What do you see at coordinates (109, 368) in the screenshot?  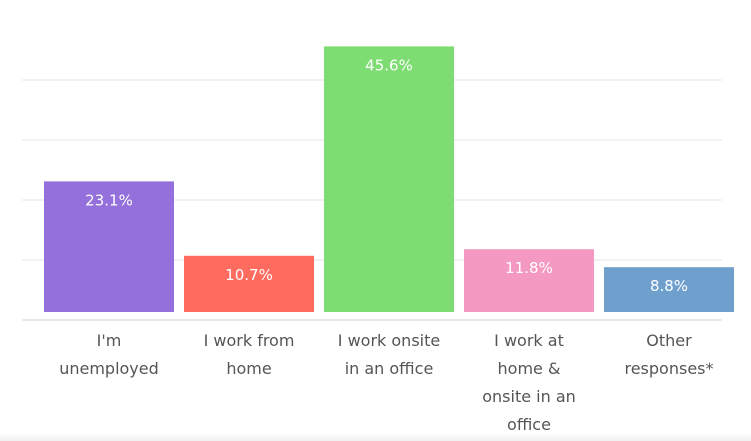 I see `x-tick-label-line: unemployed` at bounding box center [109, 368].